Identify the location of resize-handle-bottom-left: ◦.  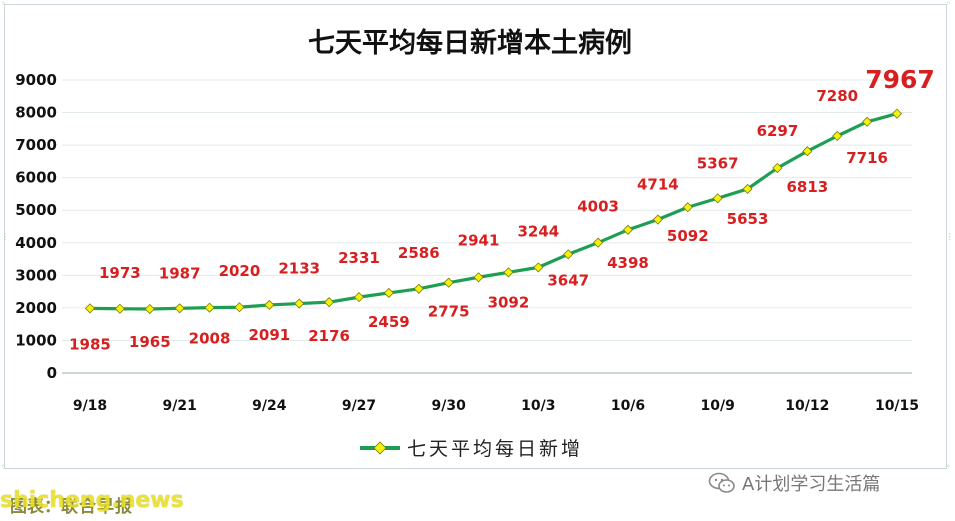
(3, 466).